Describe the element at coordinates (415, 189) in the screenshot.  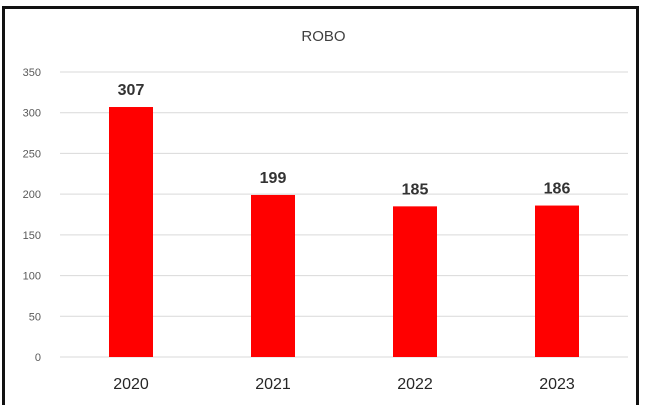
I see `data-label: 185` at that location.